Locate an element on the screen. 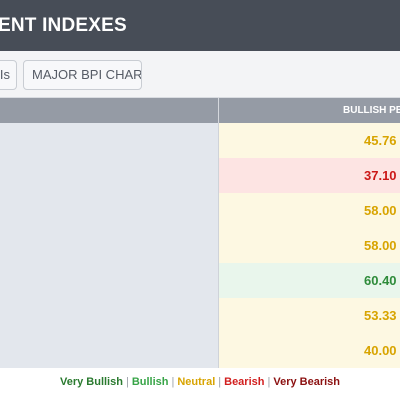 The height and width of the screenshot is (400, 400). legend-bearish: Bearish is located at coordinates (244, 382).